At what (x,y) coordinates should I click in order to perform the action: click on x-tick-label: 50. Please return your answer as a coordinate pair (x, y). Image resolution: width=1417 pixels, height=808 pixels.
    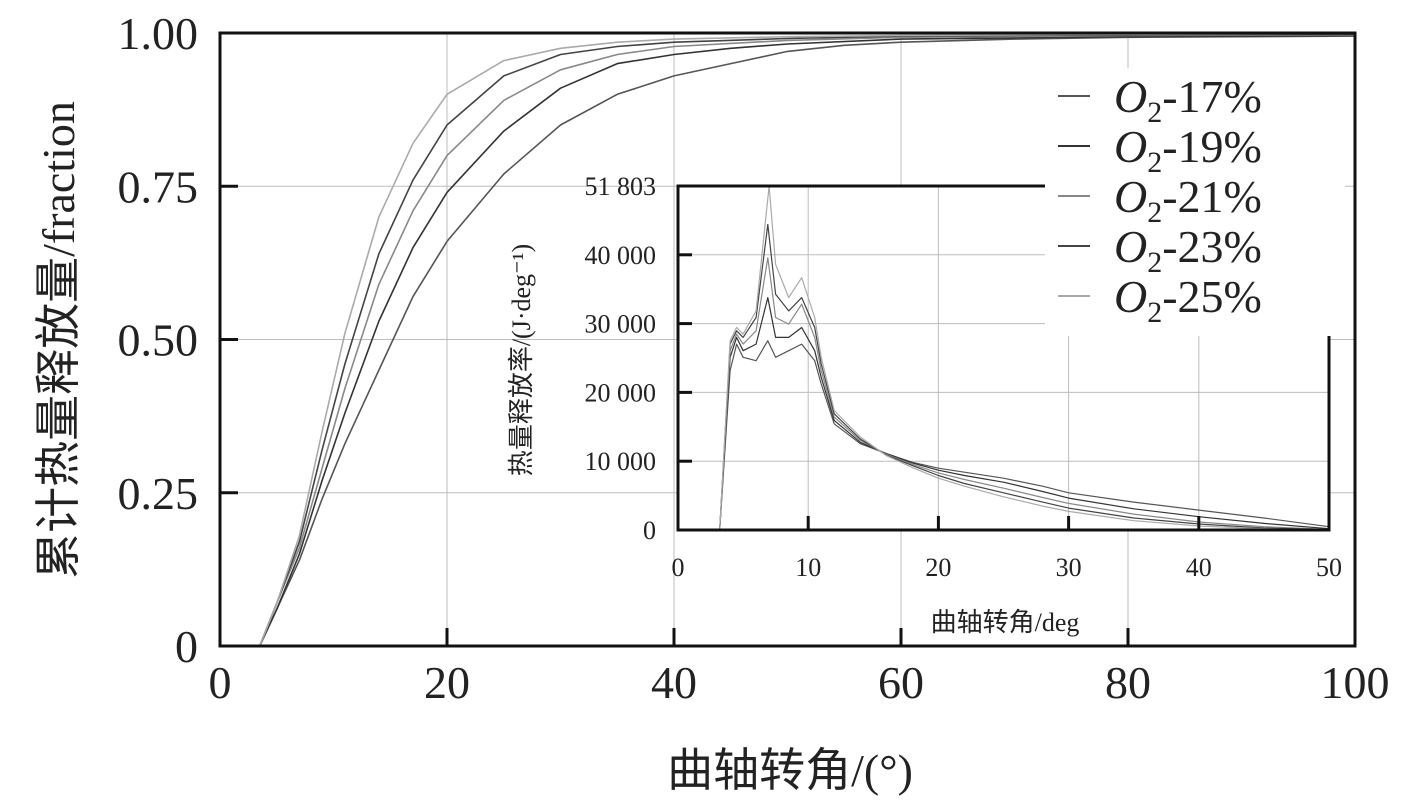
    Looking at the image, I should click on (1329, 567).